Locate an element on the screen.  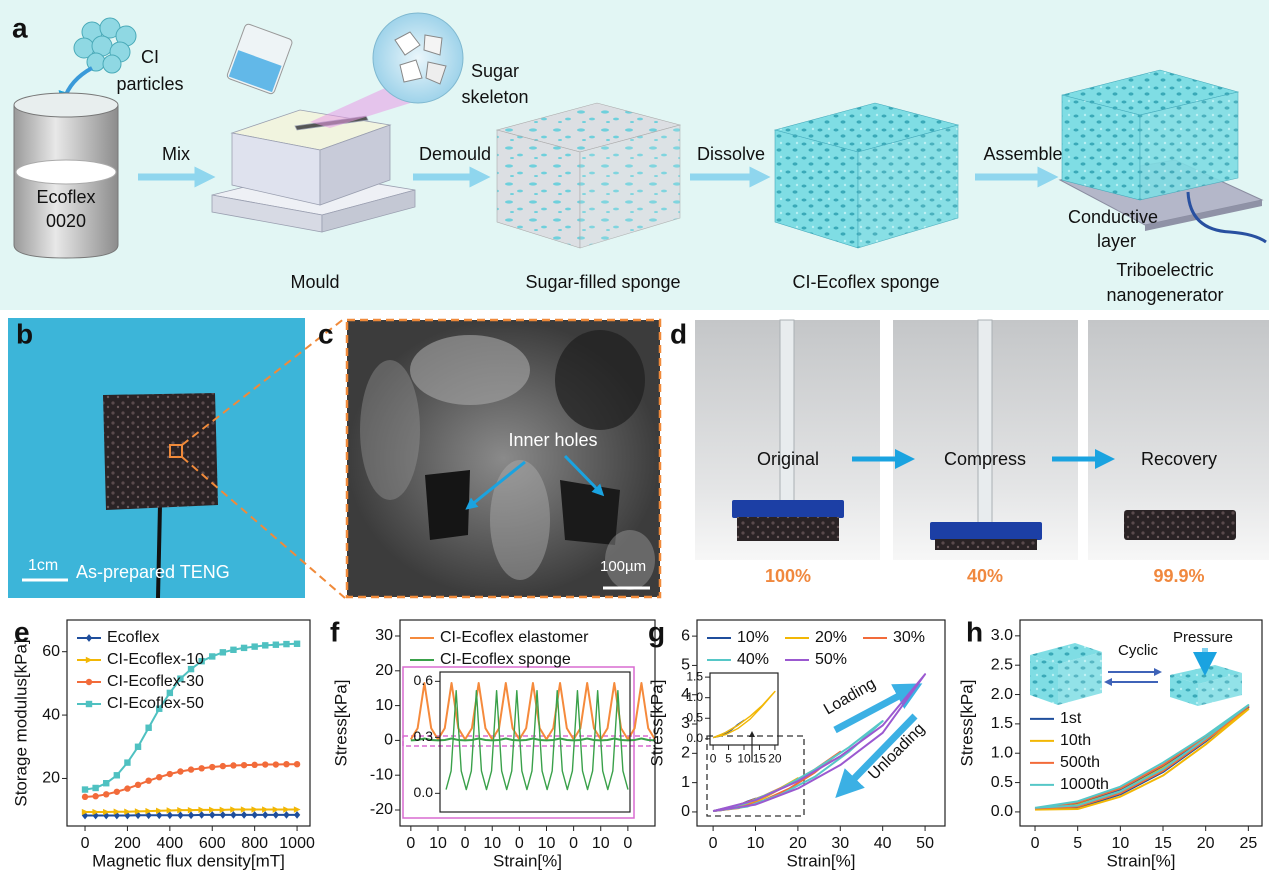
x-tick-label: 15 is located at coordinates (760, 758).